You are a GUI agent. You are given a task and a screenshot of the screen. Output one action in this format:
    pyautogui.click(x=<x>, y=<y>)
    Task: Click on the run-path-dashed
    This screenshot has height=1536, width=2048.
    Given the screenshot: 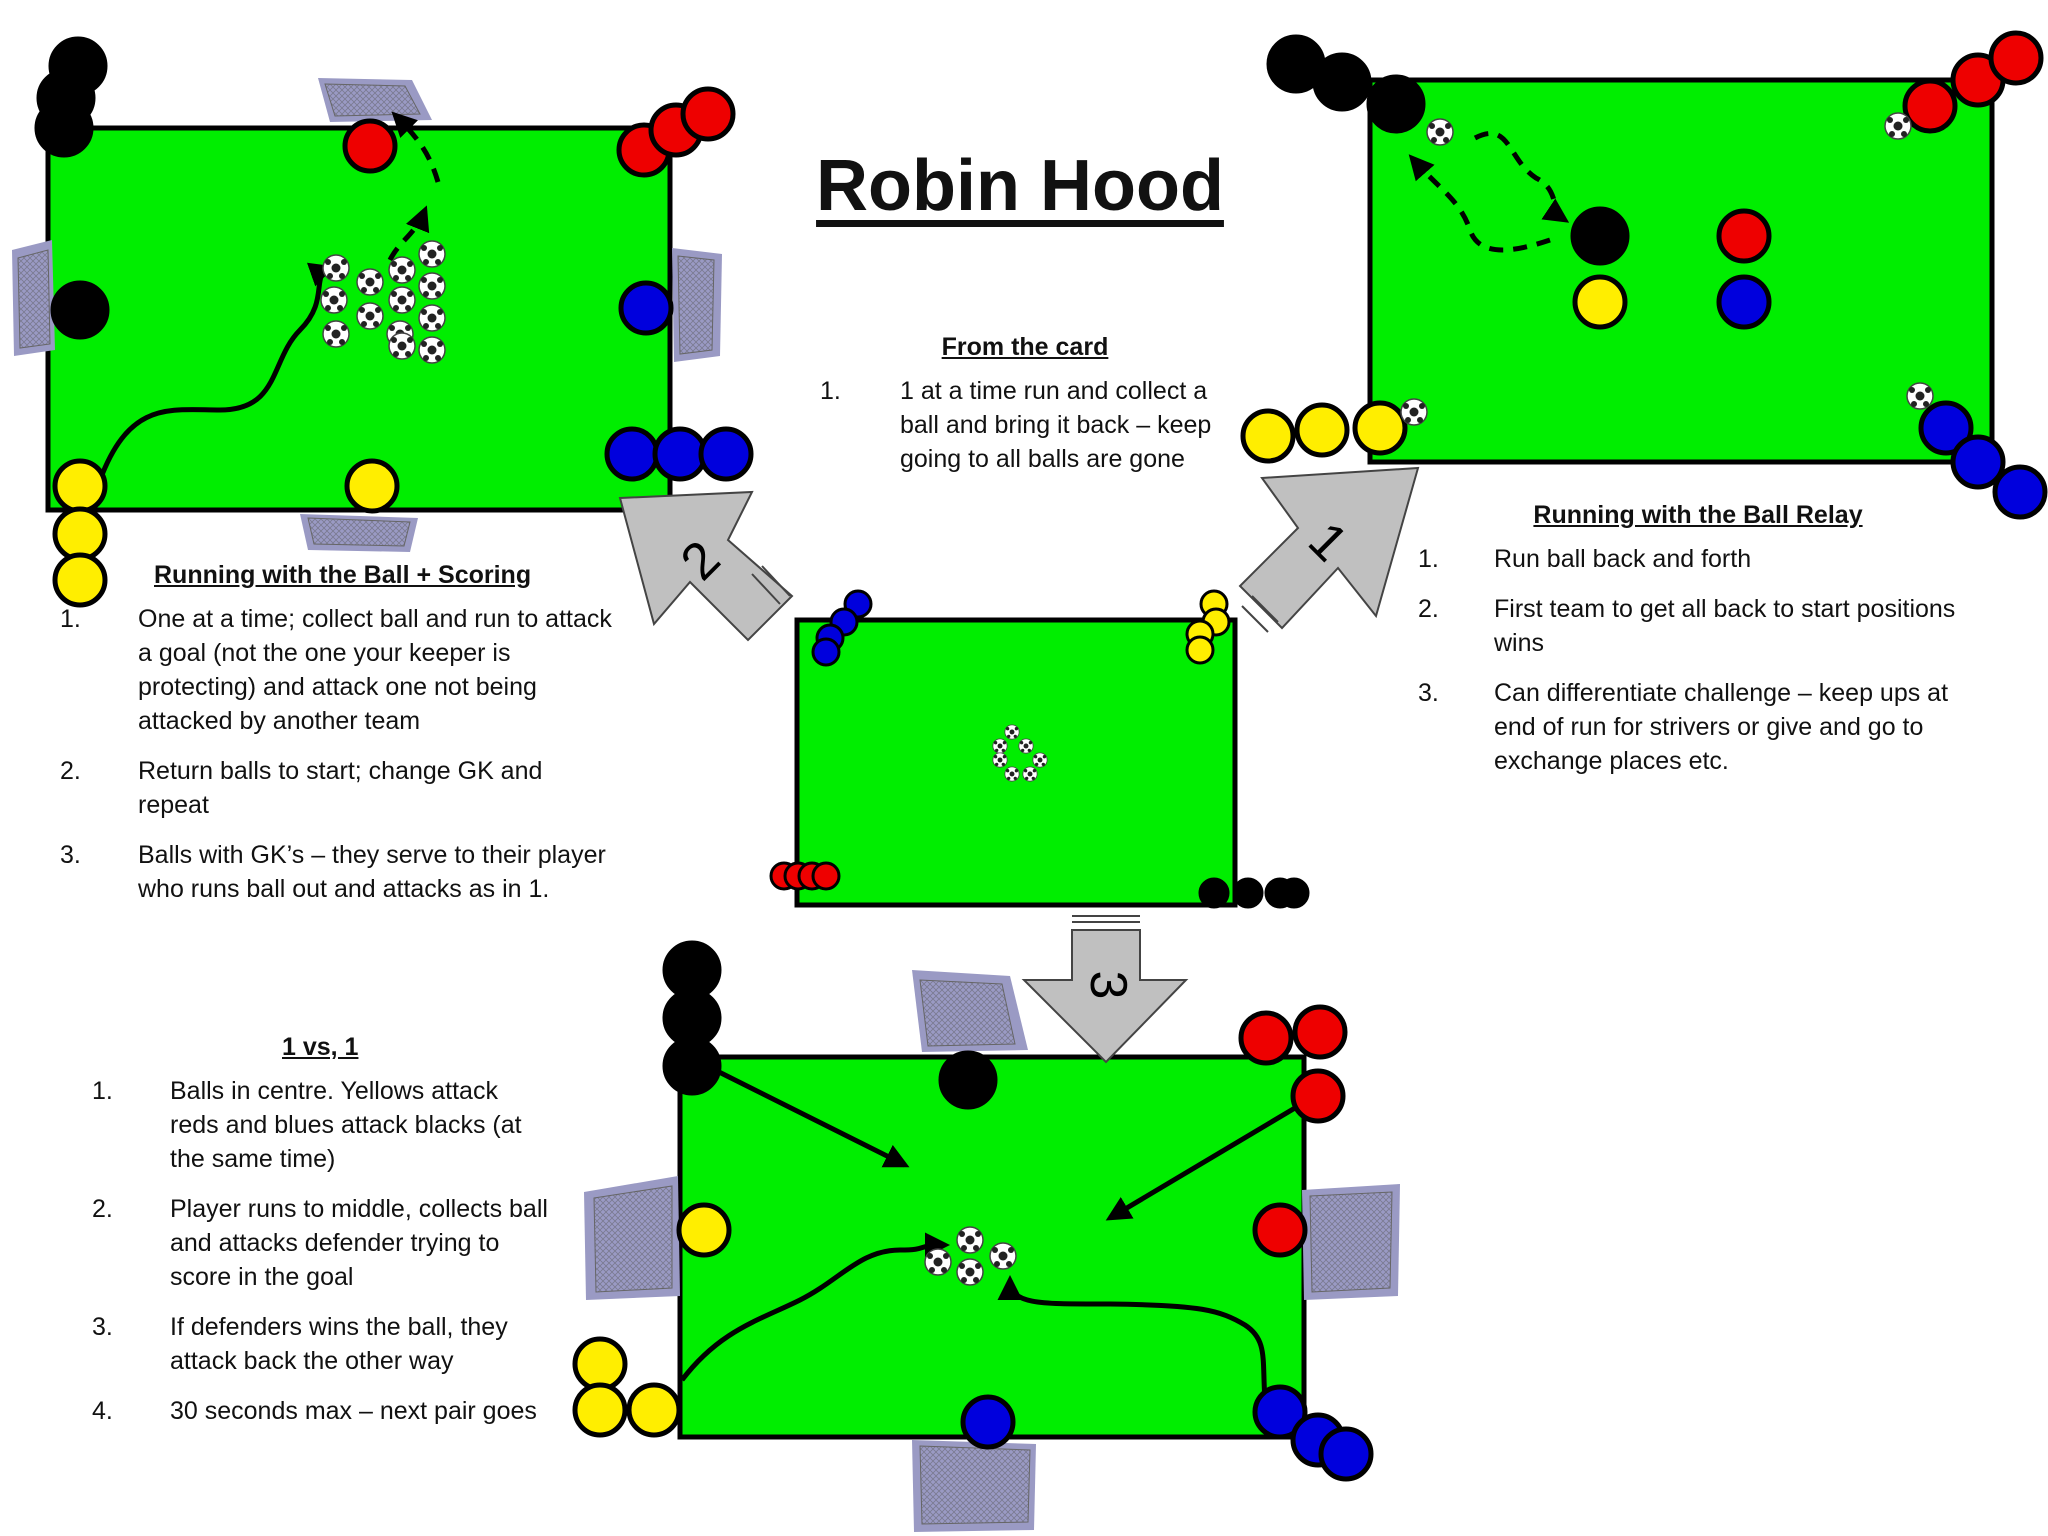 What is the action you would take?
    pyautogui.click(x=416, y=147)
    